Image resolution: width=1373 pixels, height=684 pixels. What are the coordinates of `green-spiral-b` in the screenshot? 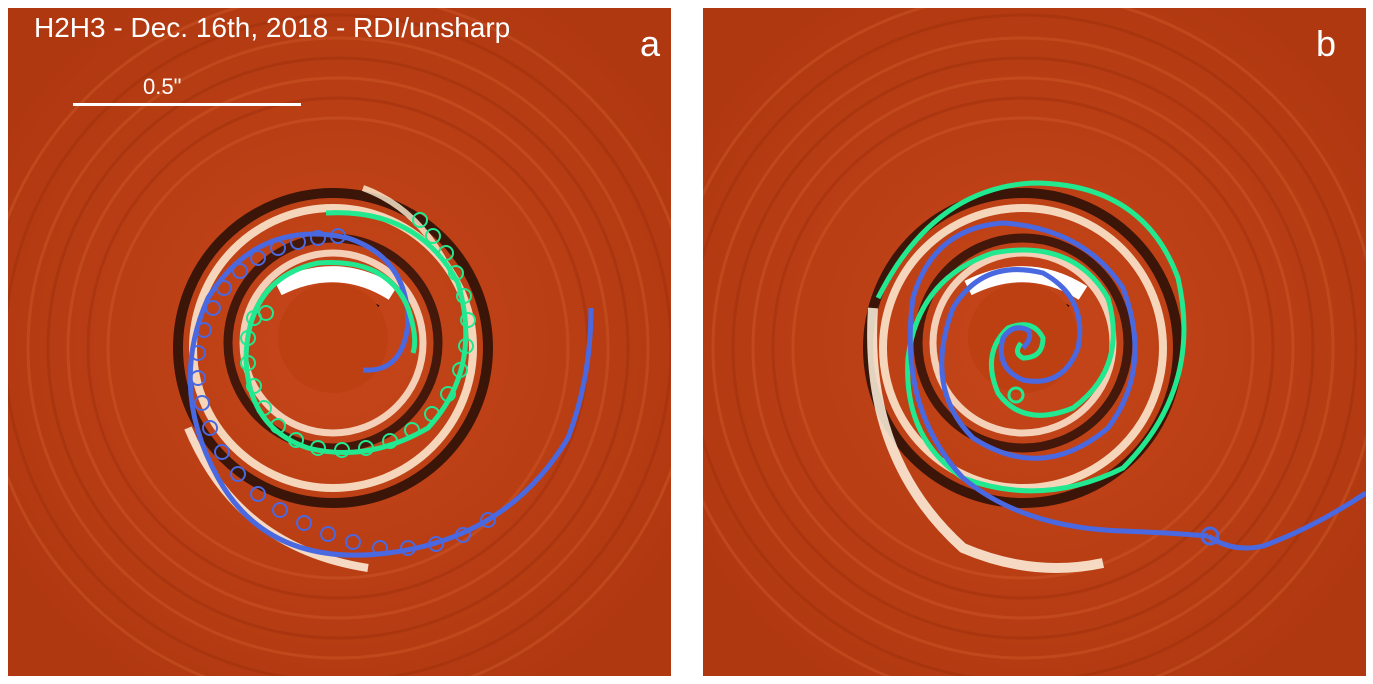 It's located at (1031, 337).